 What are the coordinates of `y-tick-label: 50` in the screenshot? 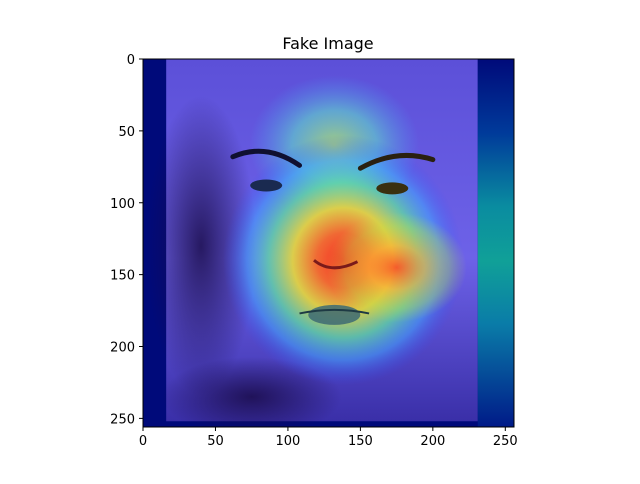 It's located at (126, 132).